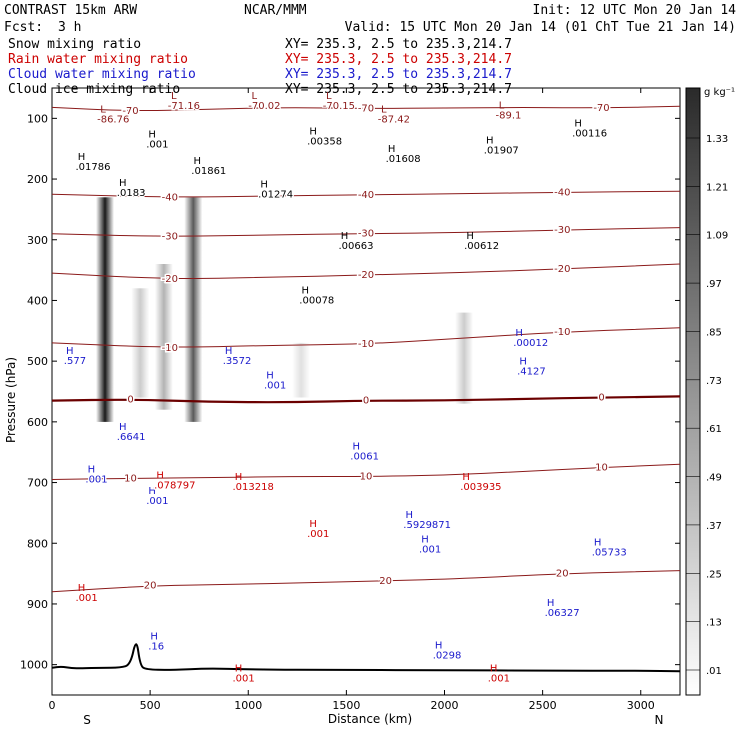 This screenshot has height=740, width=740. What do you see at coordinates (366, 344) in the screenshot?
I see `isotherm-label: -10` at bounding box center [366, 344].